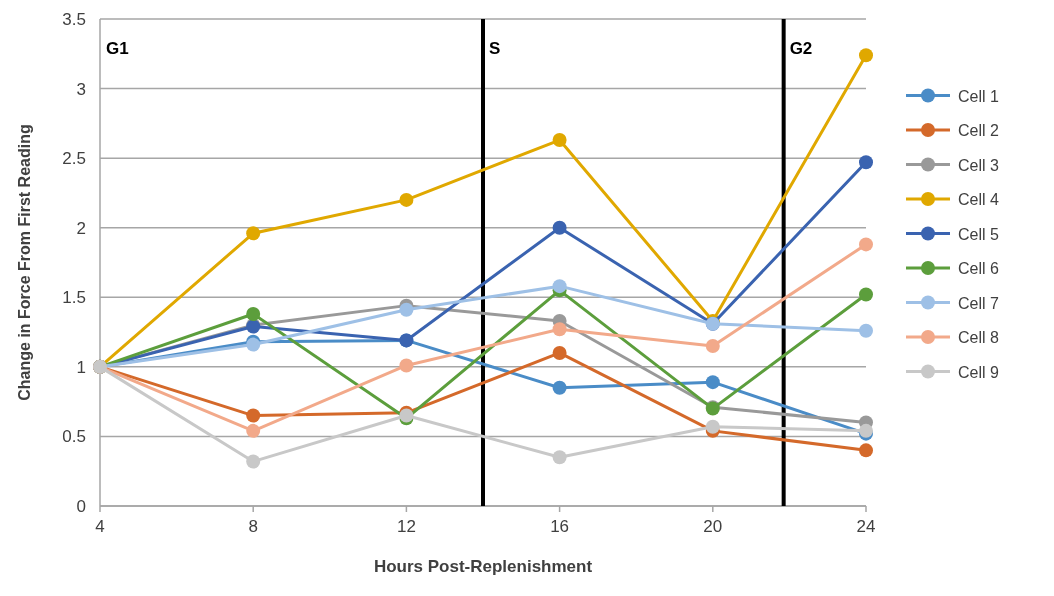 This screenshot has width=1054, height=596. What do you see at coordinates (74, 298) in the screenshot?
I see `y-tick-label: 1.5` at bounding box center [74, 298].